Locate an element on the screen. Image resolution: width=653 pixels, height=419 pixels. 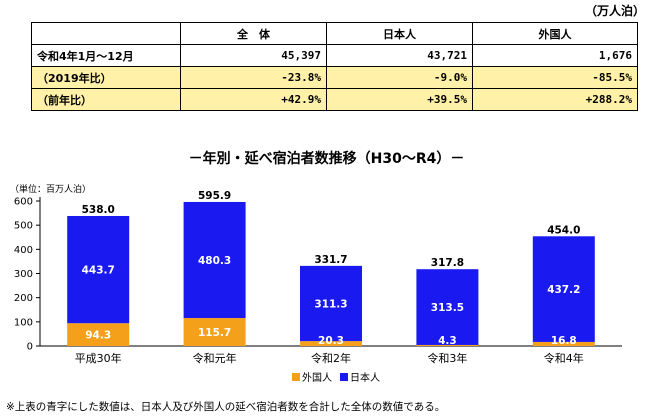
x-tick-label: 平成30年 is located at coordinates (98, 358).